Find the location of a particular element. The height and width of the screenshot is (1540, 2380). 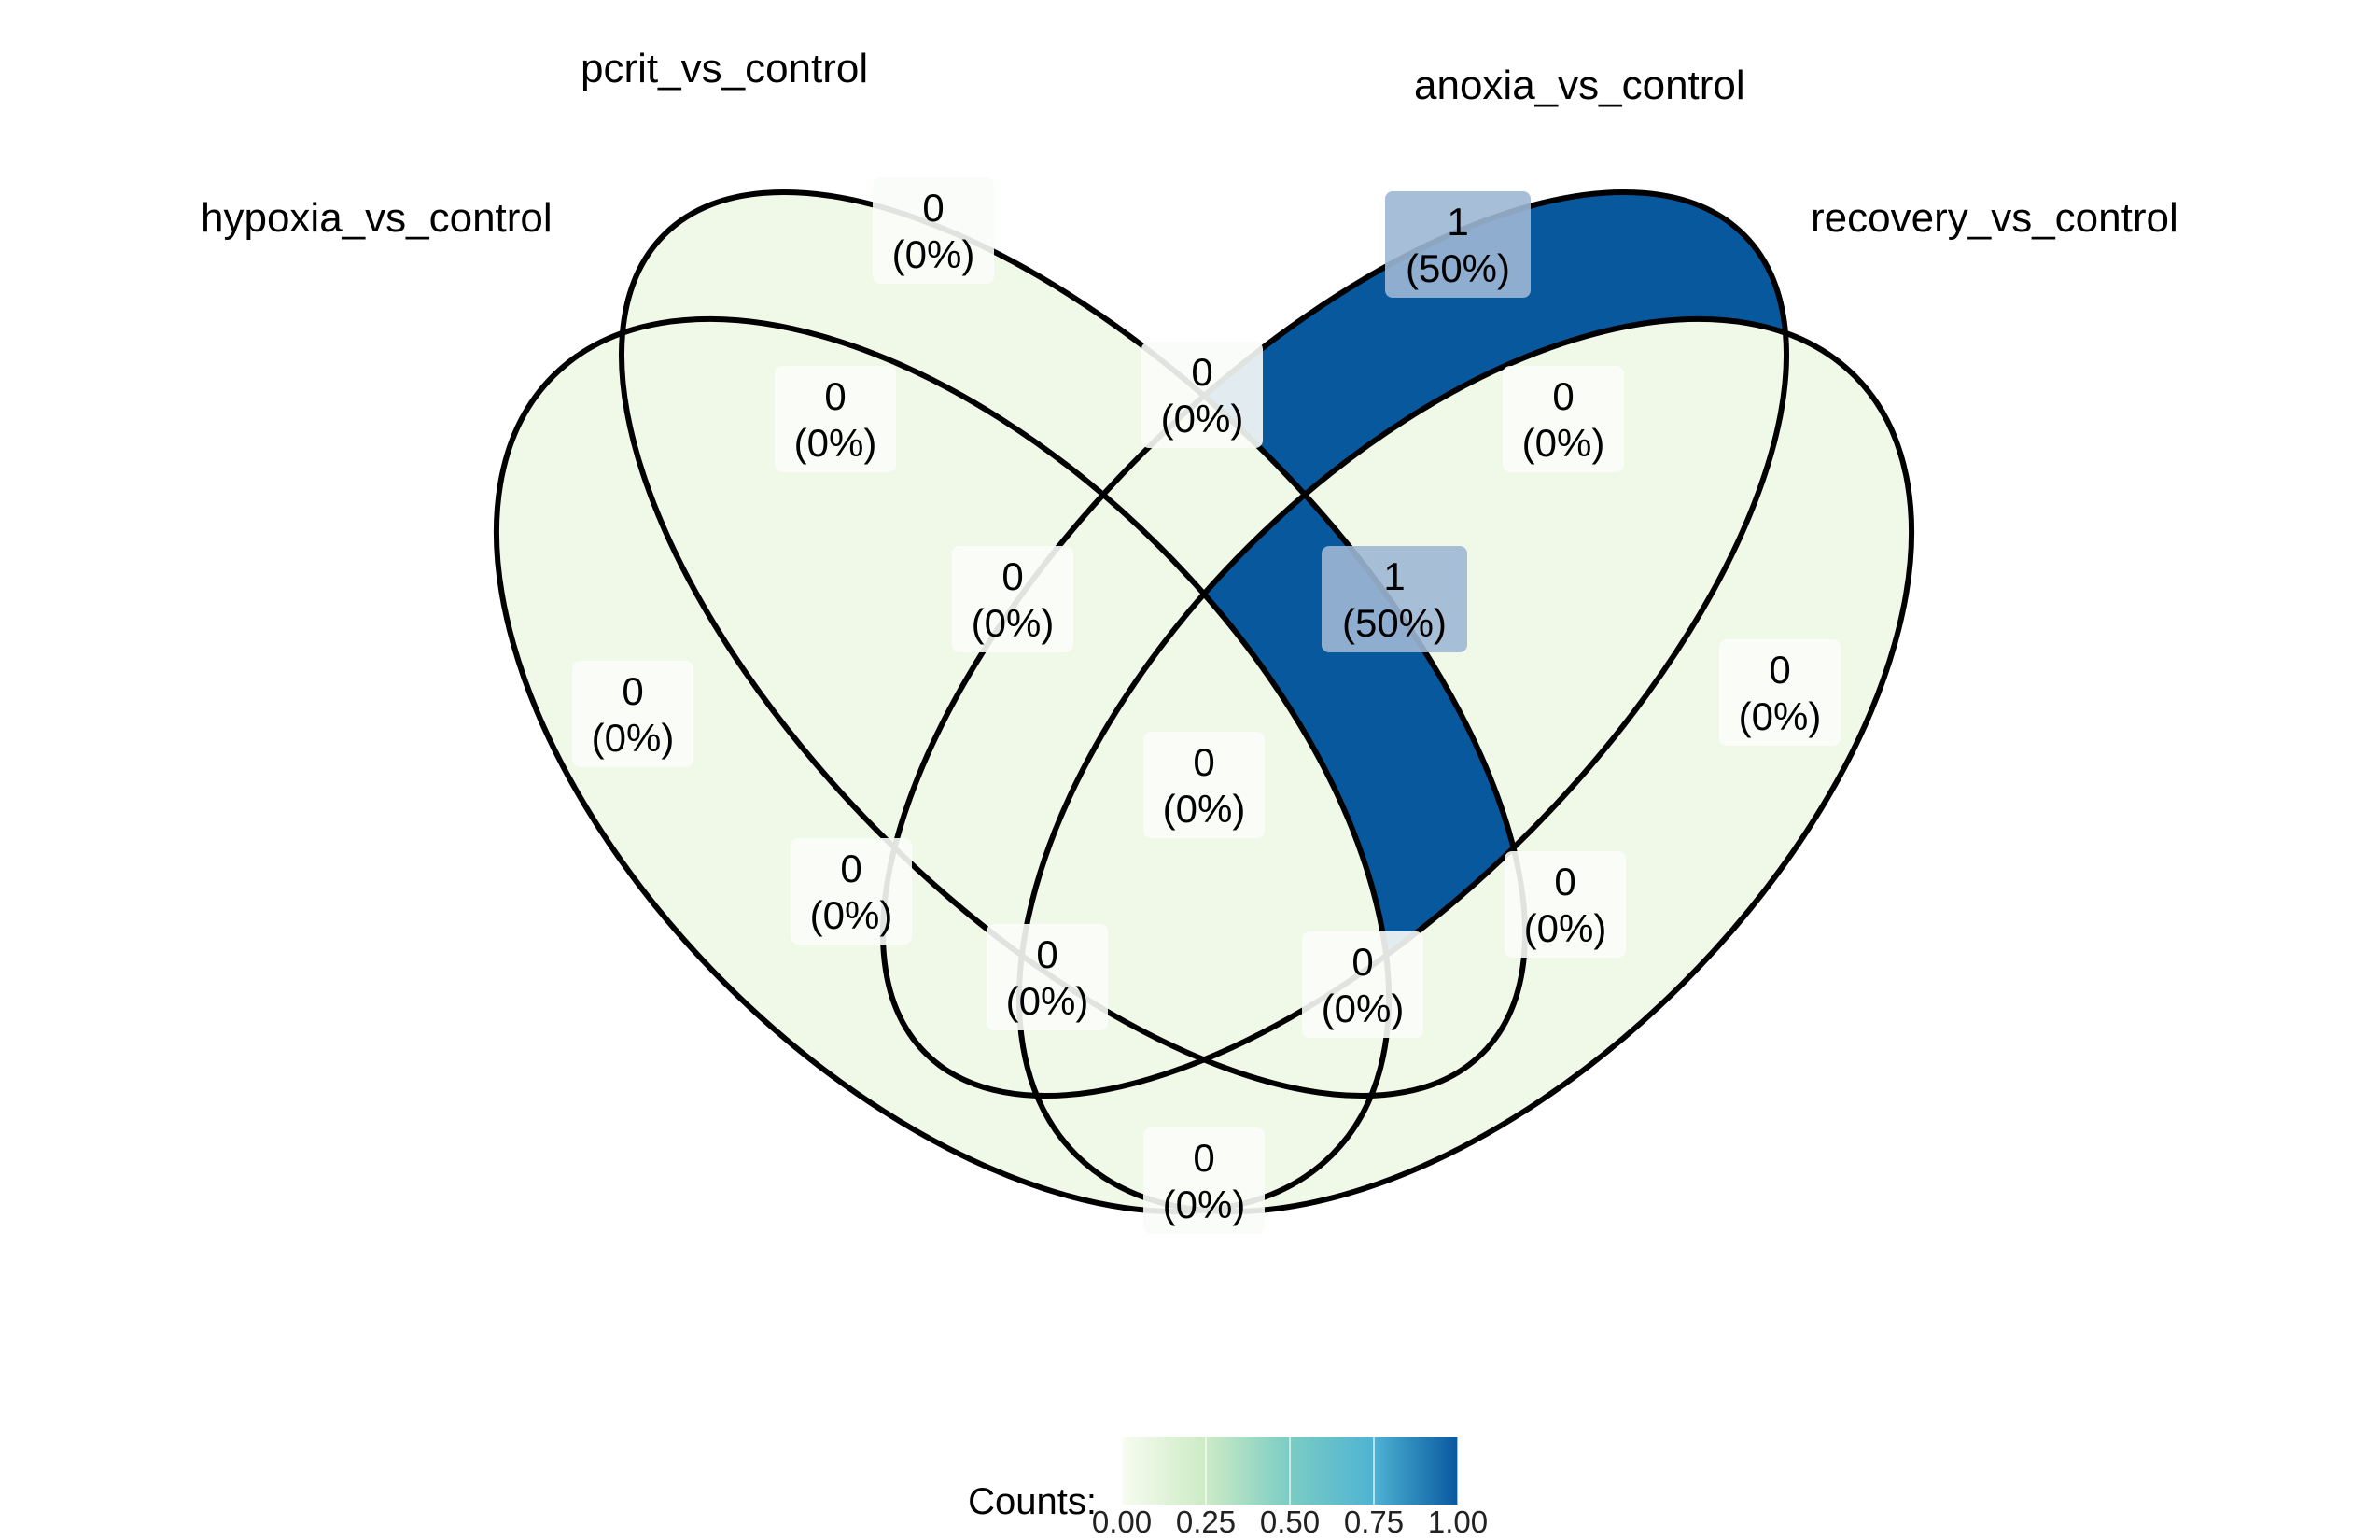

region-label-p: 0 (0%) is located at coordinates (933, 230).